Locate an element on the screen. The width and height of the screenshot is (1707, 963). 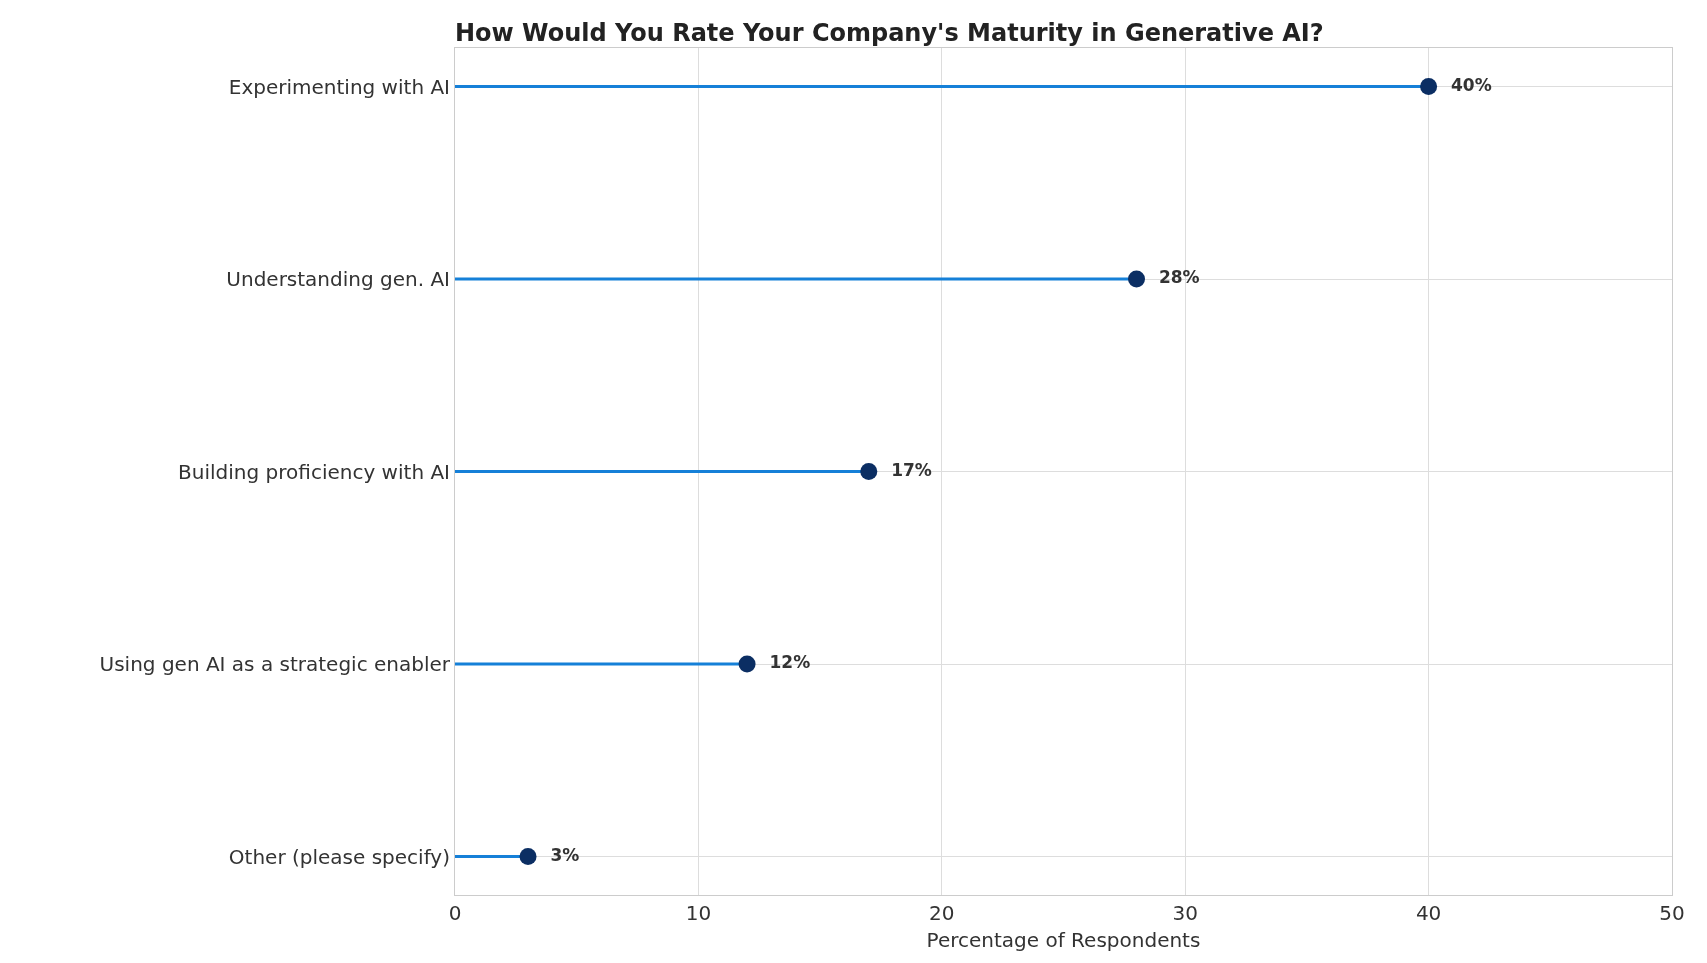
data-label: 3% is located at coordinates (565, 854).